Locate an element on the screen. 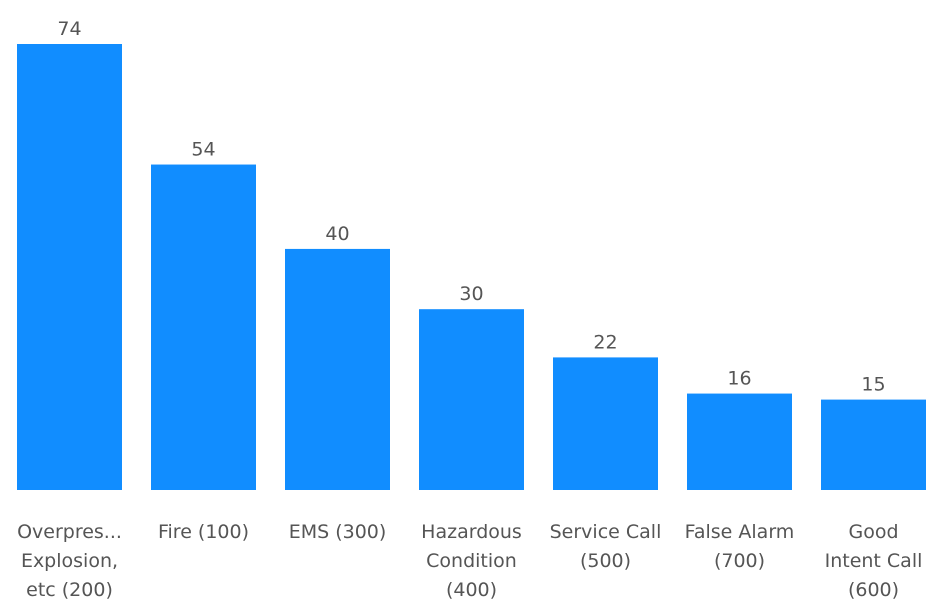 The image size is (949, 614). category-label-0: Overpres... Explosion, etc (200) is located at coordinates (69, 561).